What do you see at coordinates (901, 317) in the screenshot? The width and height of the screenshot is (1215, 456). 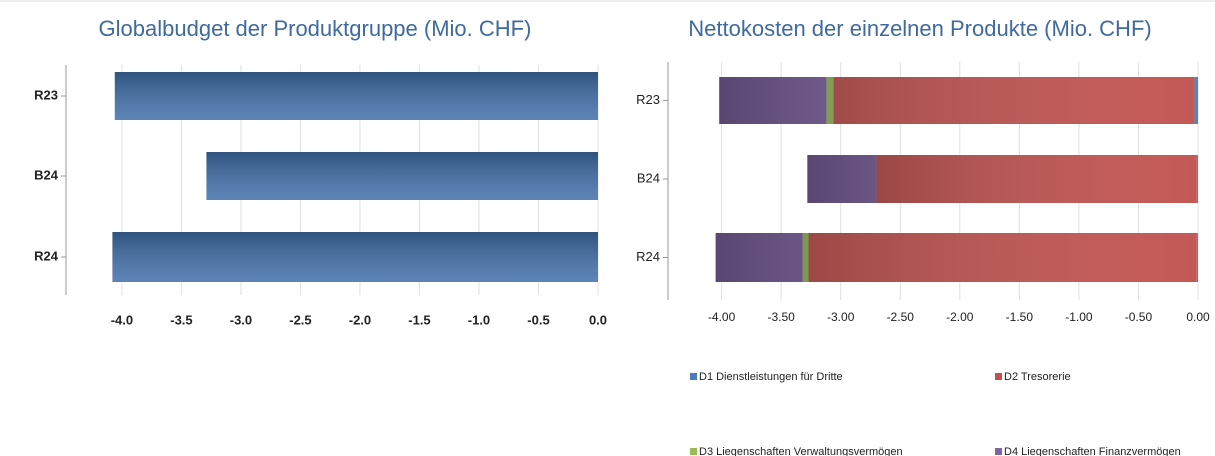 I see `x-tick-label: -2.50` at bounding box center [901, 317].